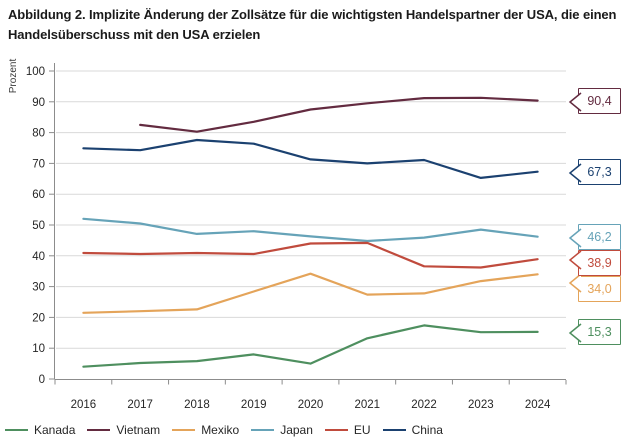  What do you see at coordinates (310, 346) in the screenshot?
I see `series-line-kanada` at bounding box center [310, 346].